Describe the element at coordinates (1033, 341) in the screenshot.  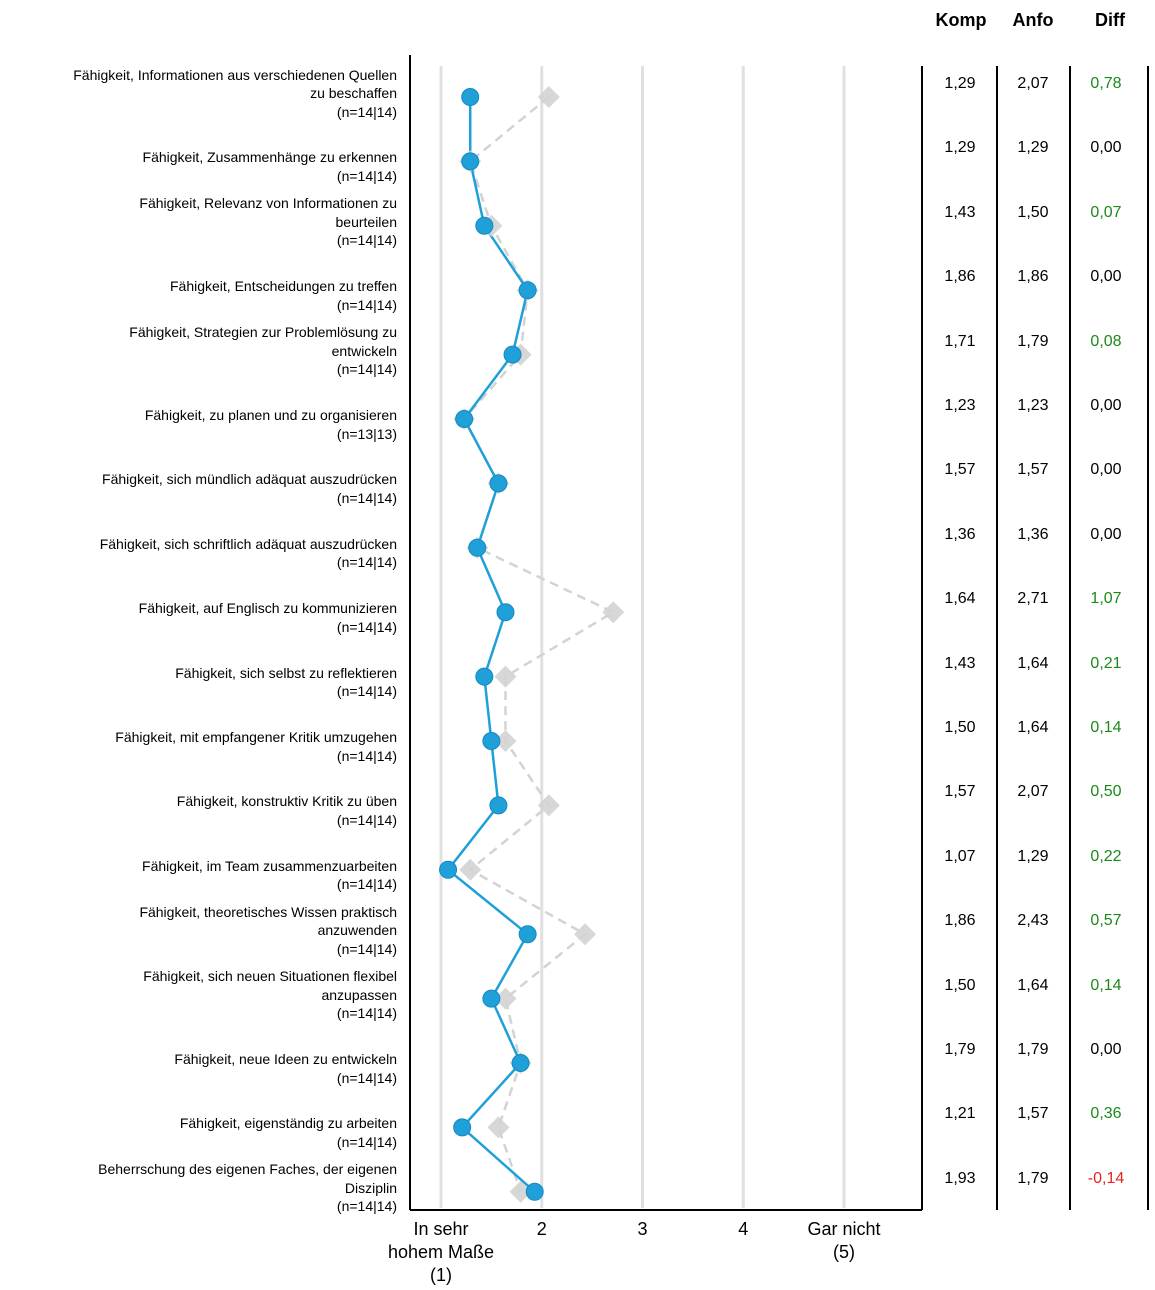
I see `anfo-value-4: 1,79` at that location.